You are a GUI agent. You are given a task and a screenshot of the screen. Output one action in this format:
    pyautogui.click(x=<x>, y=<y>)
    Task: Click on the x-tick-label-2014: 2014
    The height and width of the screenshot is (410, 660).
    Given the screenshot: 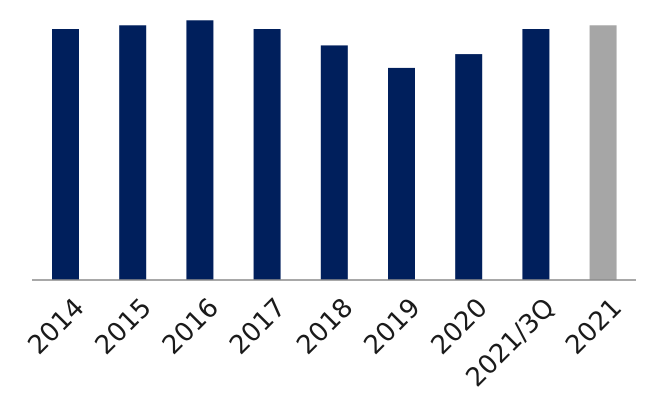 What is the action you would take?
    pyautogui.click(x=56, y=327)
    